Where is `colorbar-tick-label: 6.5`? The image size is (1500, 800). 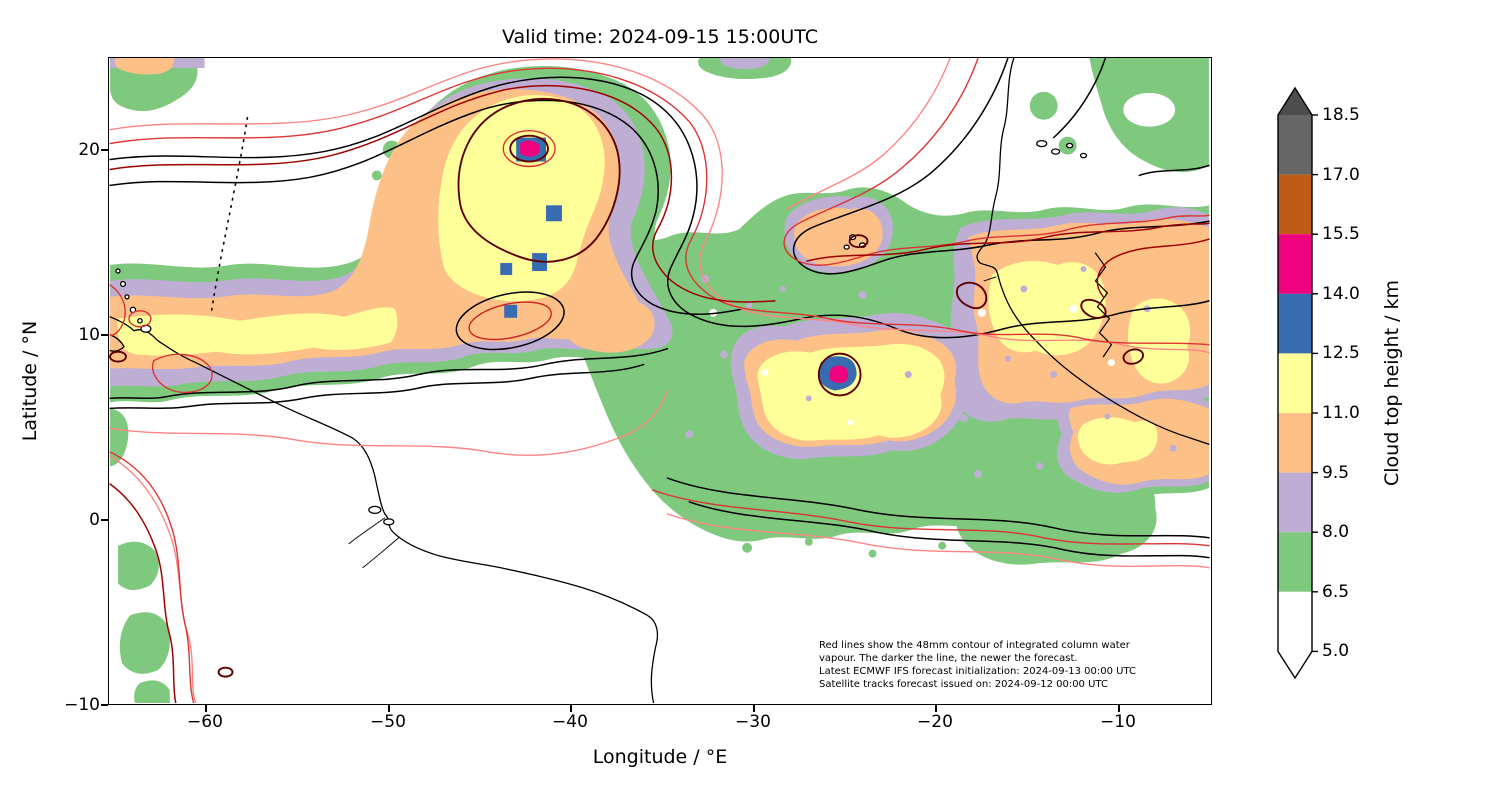
colorbar-tick-label: 6.5 is located at coordinates (1336, 592).